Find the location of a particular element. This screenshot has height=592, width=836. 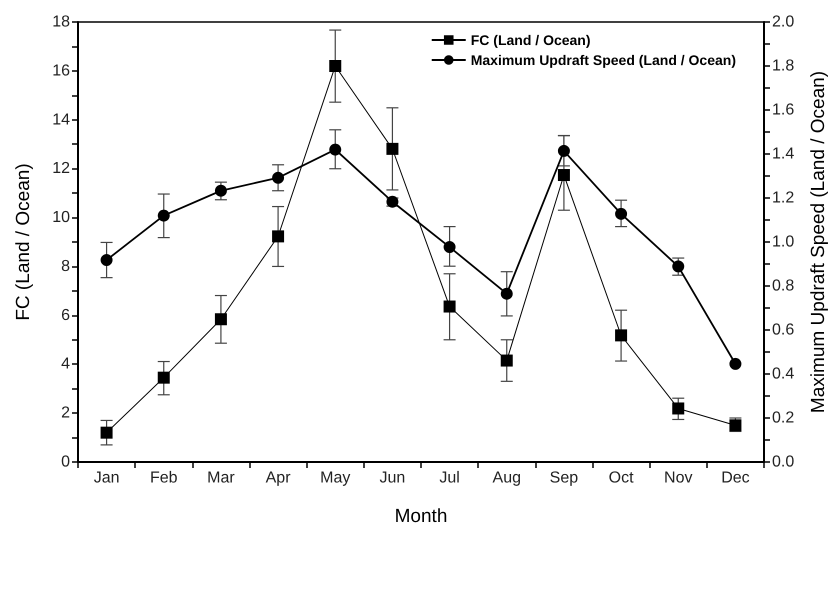

x-tick-label: May is located at coordinates (335, 478).